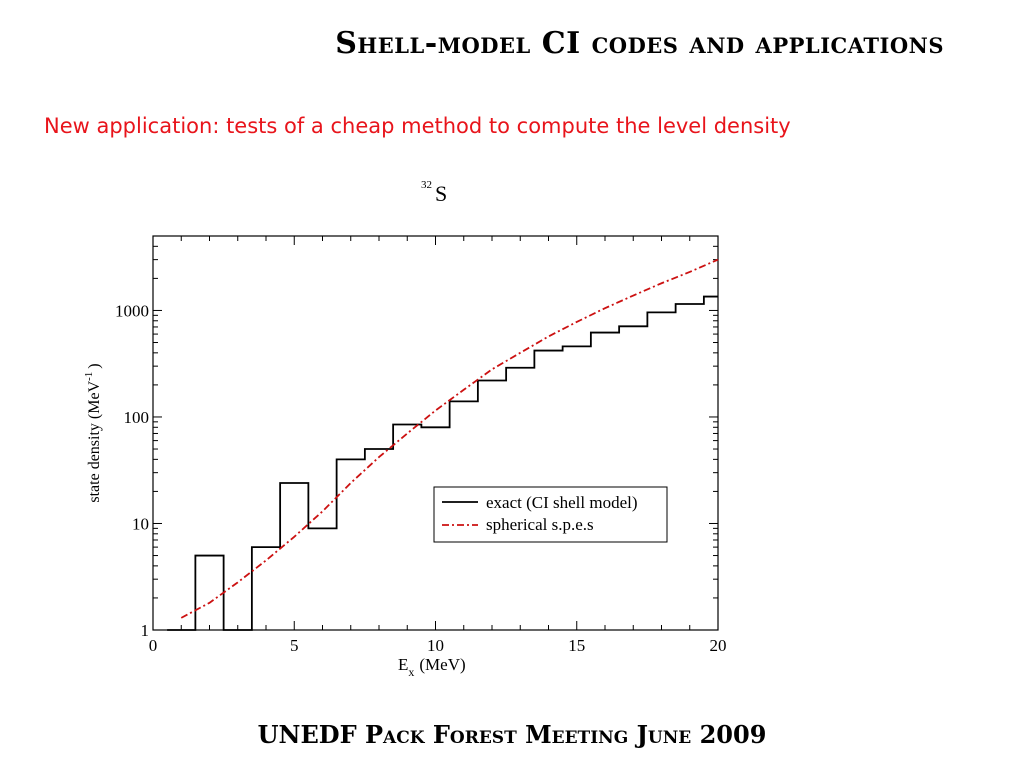 This screenshot has width=1024, height=768. Describe the element at coordinates (512, 734) in the screenshot. I see `slide-footer: UNEDF Pack Forest Meeting June 2009` at that location.